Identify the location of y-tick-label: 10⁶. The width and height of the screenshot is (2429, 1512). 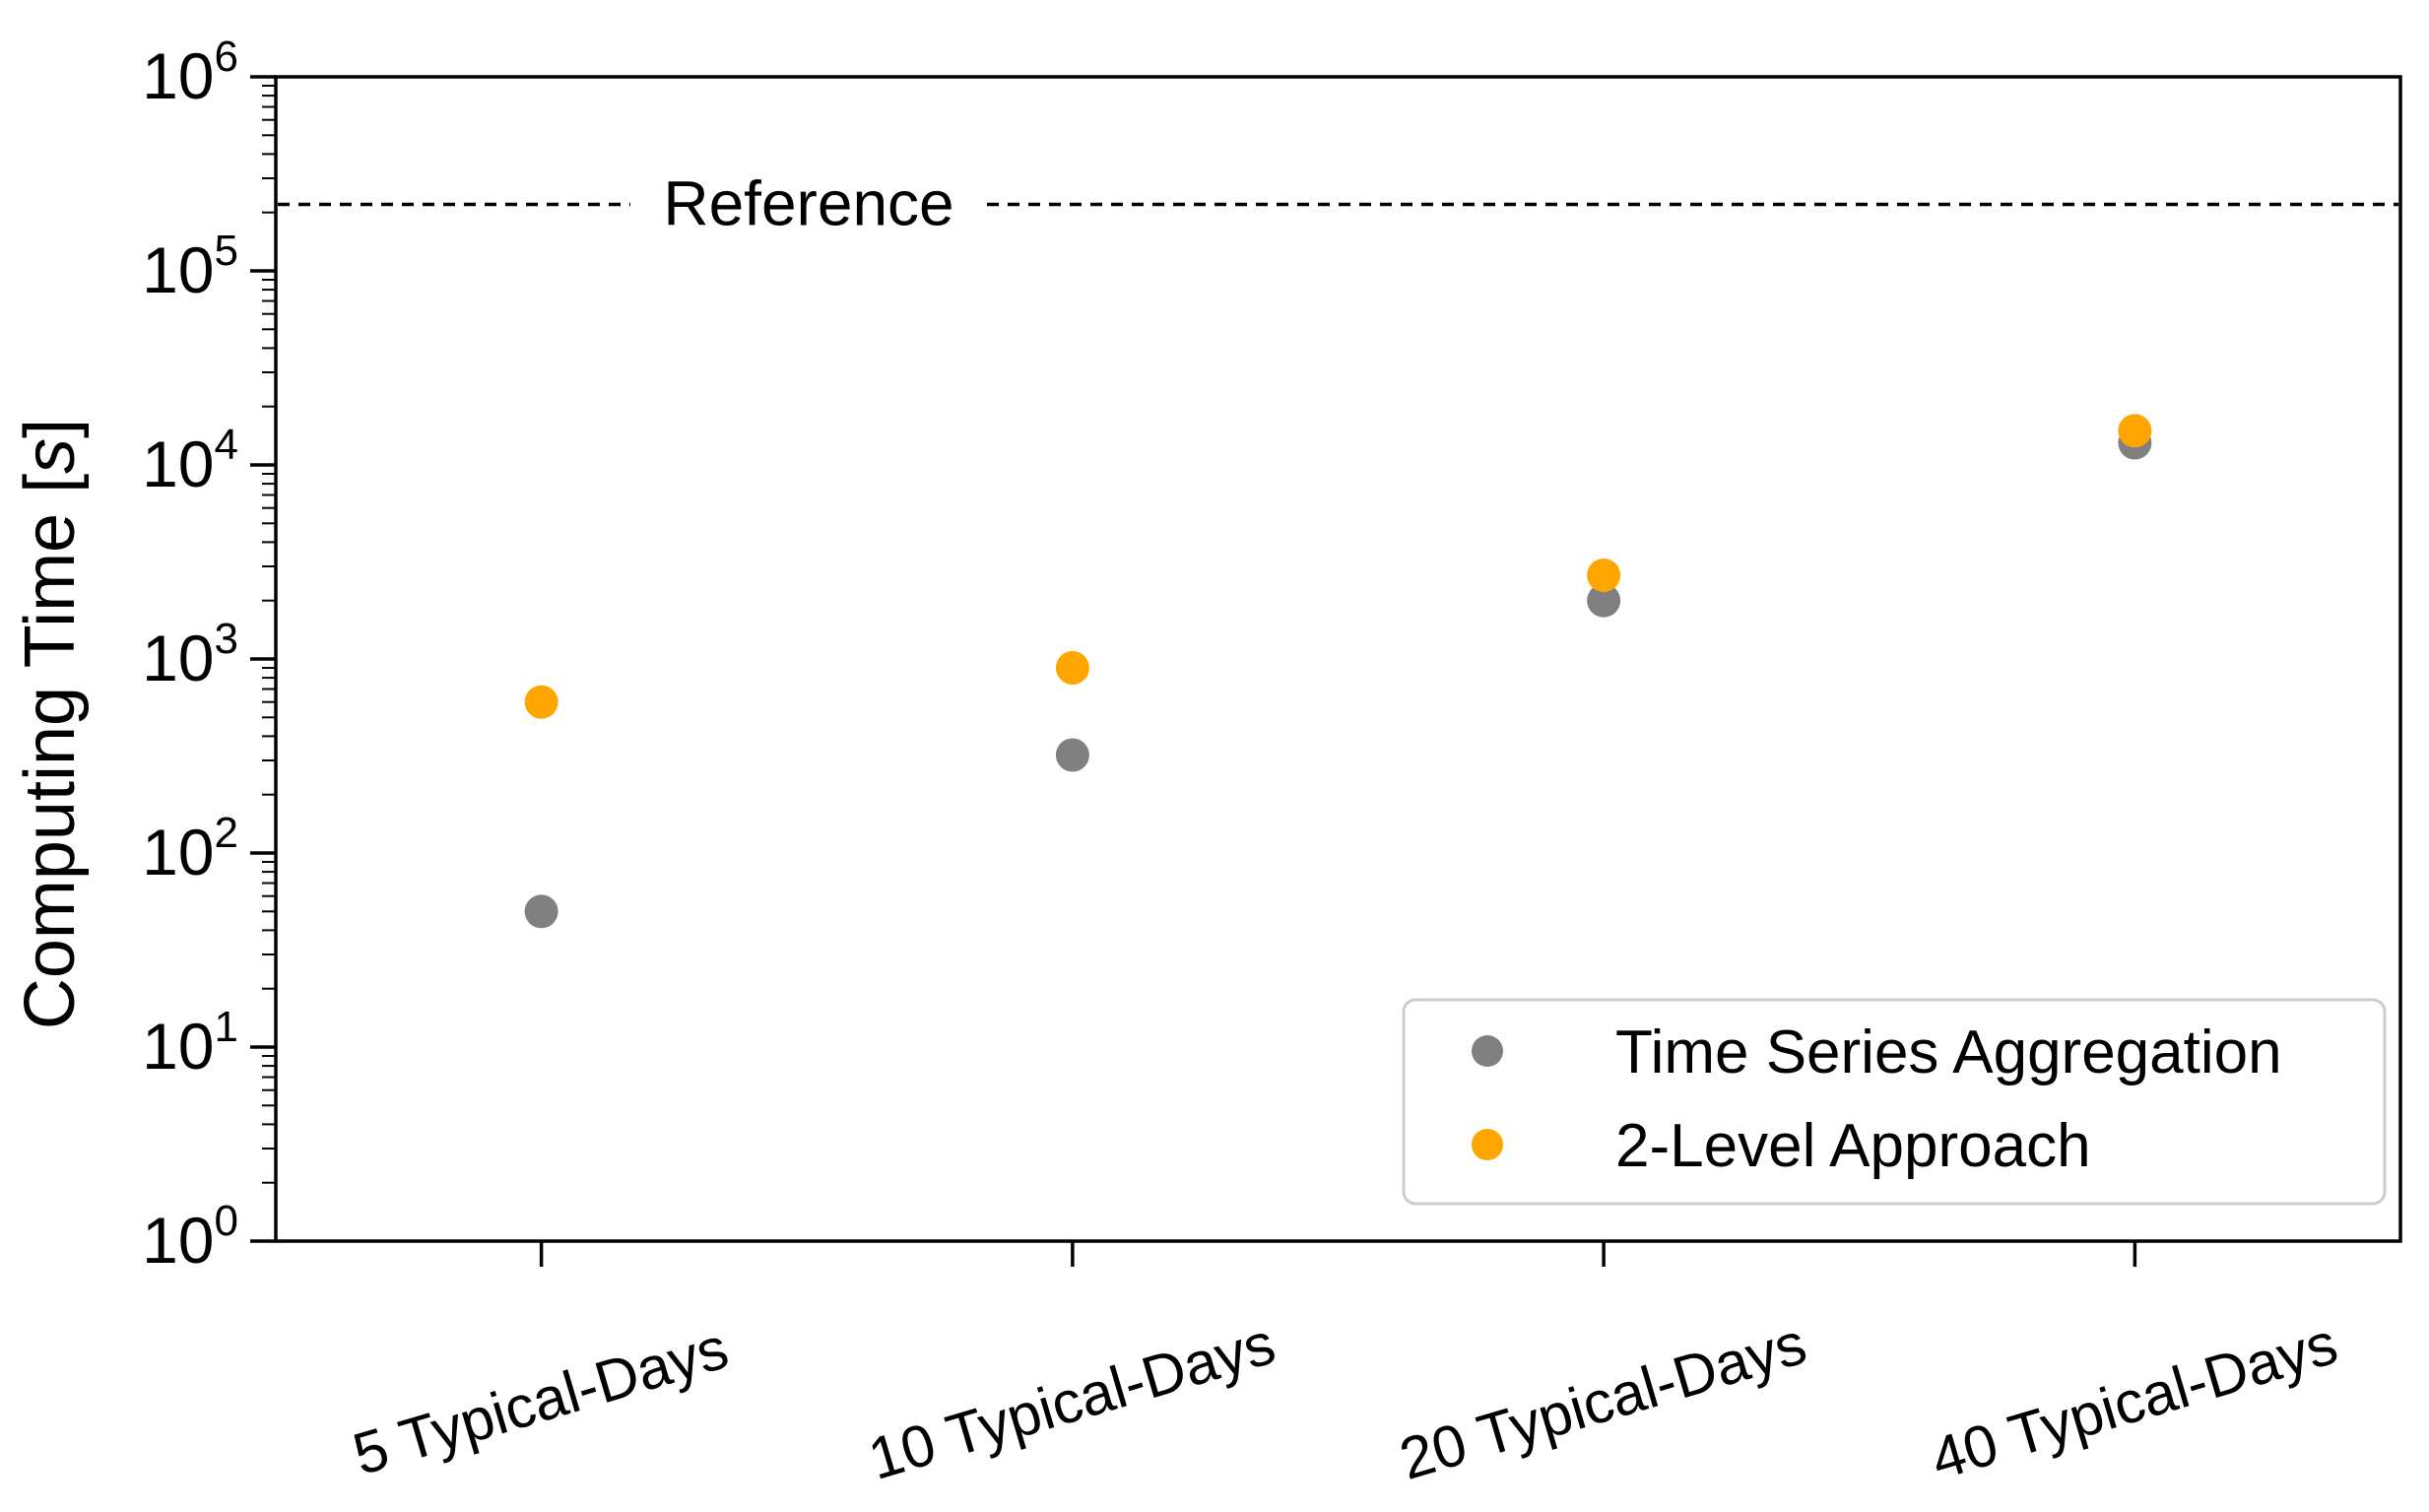
(190, 72).